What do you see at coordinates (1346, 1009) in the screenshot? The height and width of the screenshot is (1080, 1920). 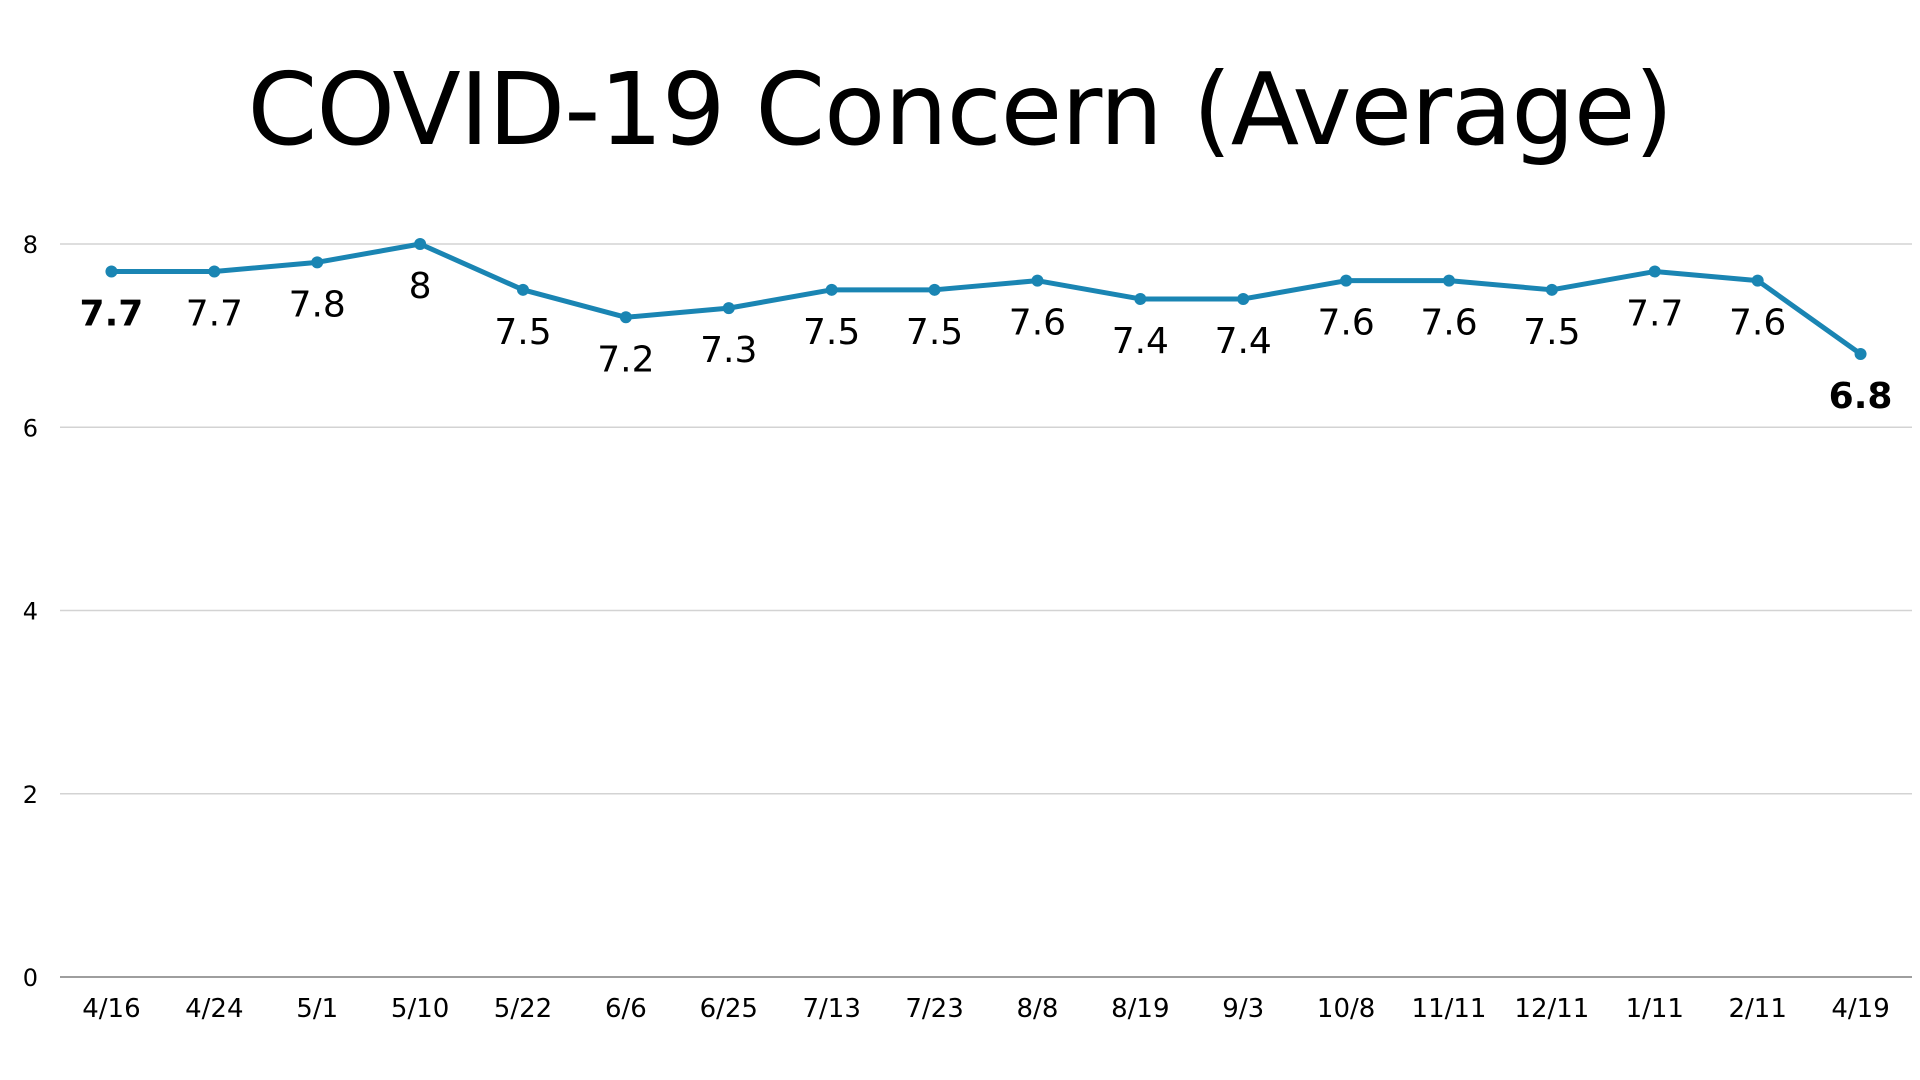 I see `x-tick-label: 10/8` at bounding box center [1346, 1009].